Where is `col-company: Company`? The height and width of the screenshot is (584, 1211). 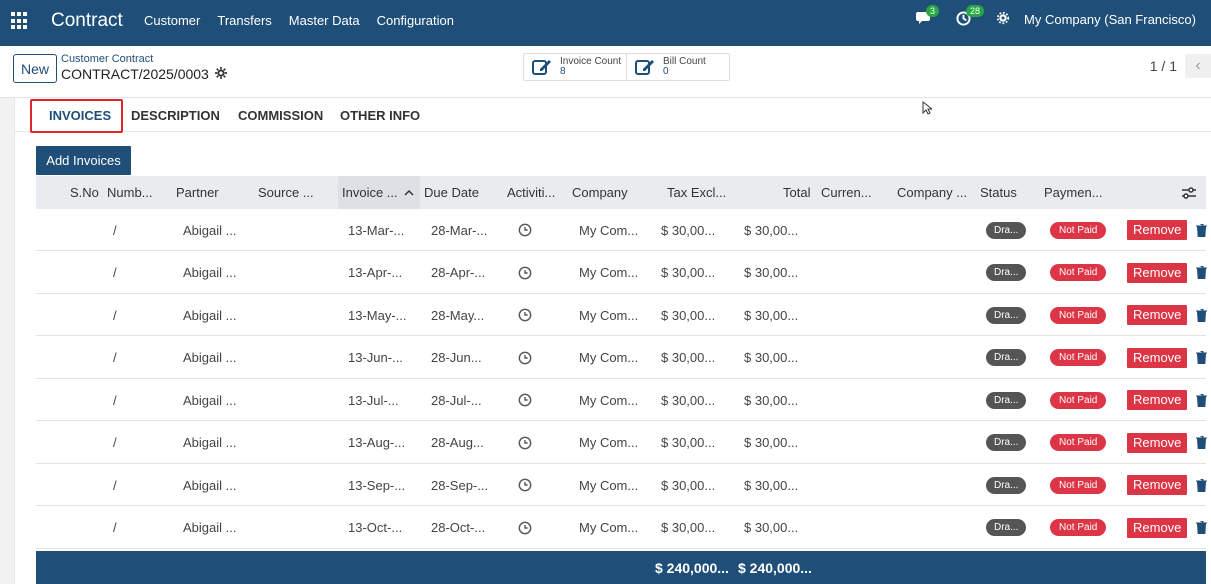
col-company: Company is located at coordinates (600, 192).